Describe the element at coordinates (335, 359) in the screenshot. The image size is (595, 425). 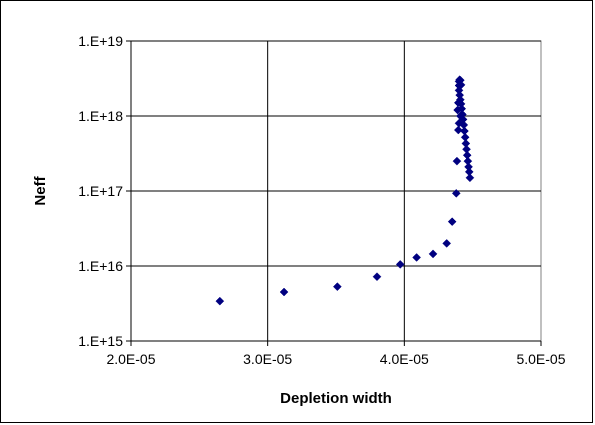
I see `x-tick-labels: 2.0E-05 3.0E-05 4.0E-05 5.0E-05` at that location.